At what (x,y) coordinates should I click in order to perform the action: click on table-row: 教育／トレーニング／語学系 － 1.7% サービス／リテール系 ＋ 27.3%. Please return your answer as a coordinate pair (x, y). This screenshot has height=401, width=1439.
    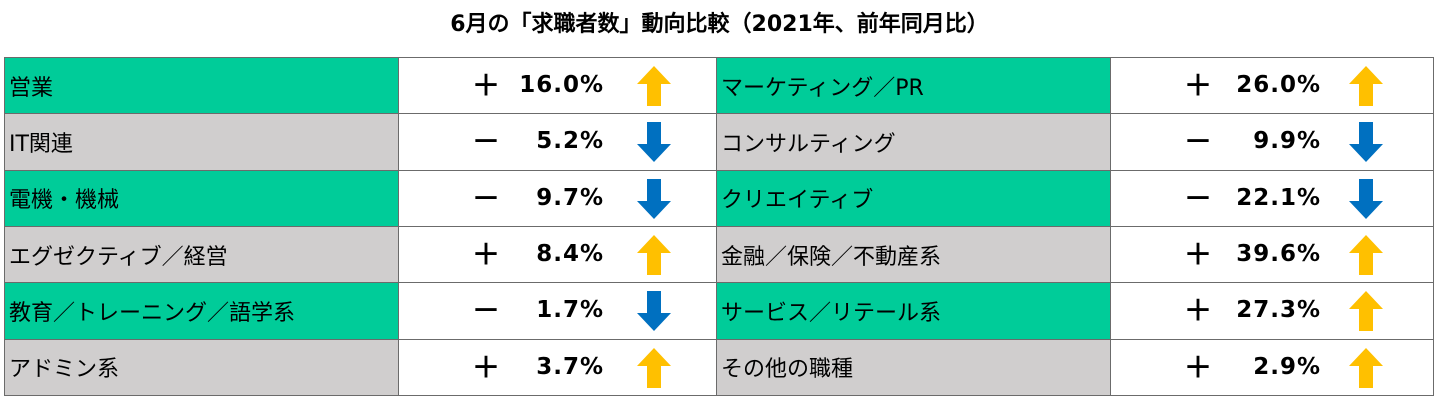
    Looking at the image, I should click on (719, 311).